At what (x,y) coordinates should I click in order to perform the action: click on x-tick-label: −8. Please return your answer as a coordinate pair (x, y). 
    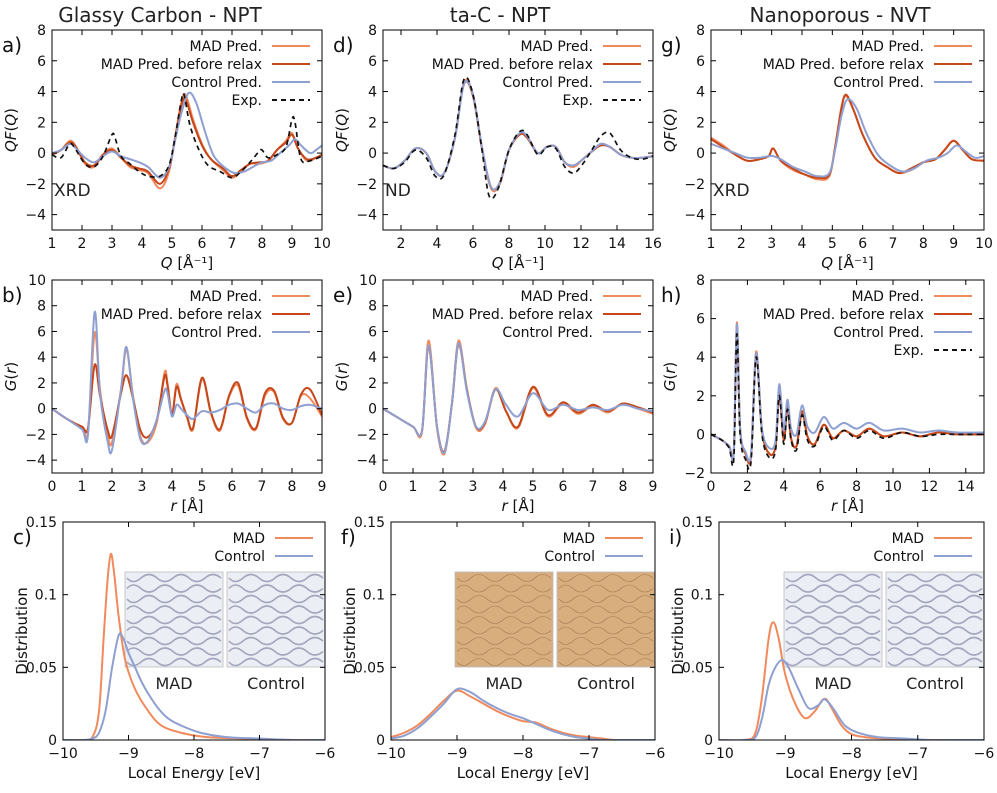
    Looking at the image, I should click on (523, 754).